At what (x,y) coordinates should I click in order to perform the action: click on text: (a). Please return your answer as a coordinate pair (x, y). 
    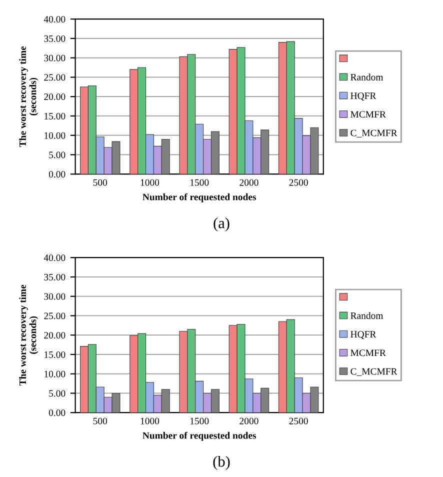
    Looking at the image, I should click on (222, 224).